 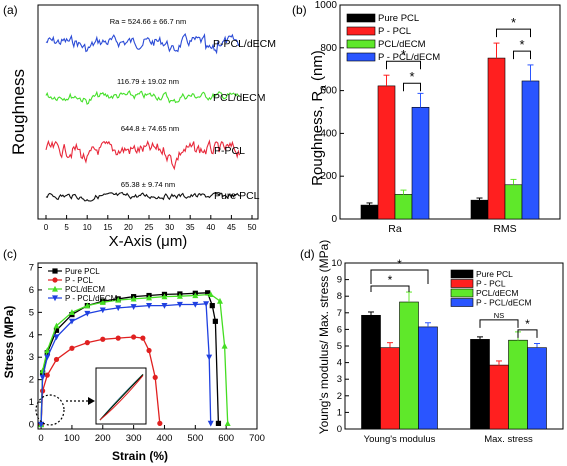 What do you see at coordinates (504, 303) in the screenshot?
I see `legend-label: P - PCL/dECM` at bounding box center [504, 303].